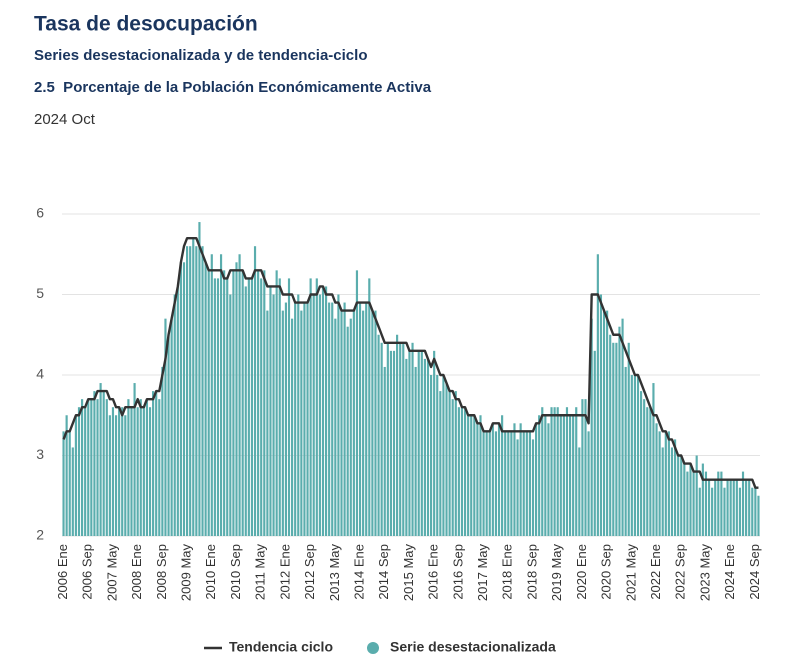 The image size is (800, 672). I want to click on x-tick-label: 2018 Sep, so click(531, 572).